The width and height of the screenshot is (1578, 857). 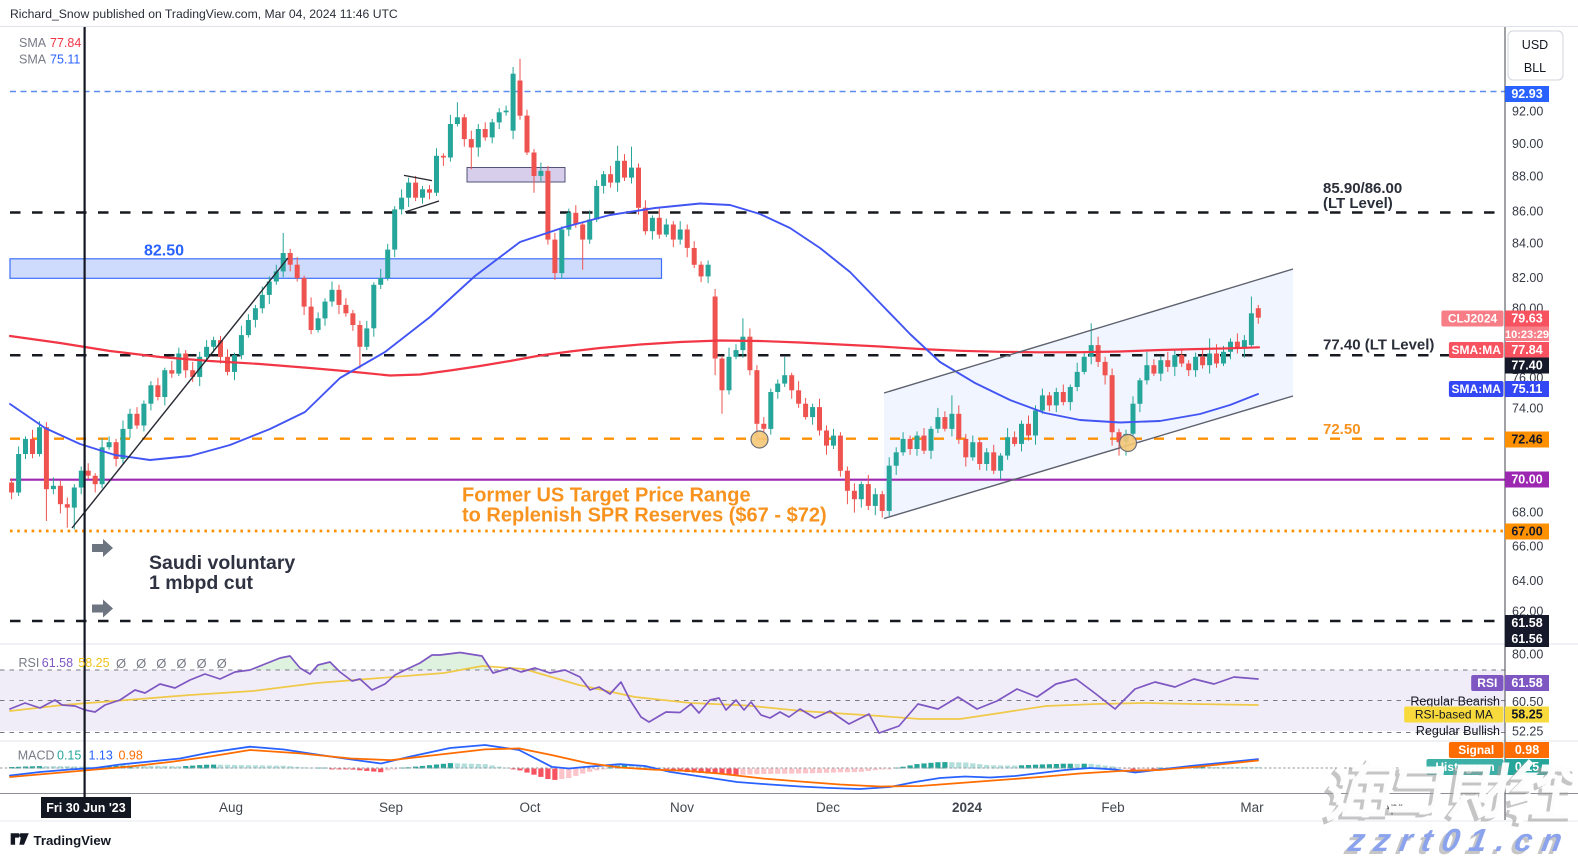 I want to click on svg-text: MACD, so click(x=36, y=756).